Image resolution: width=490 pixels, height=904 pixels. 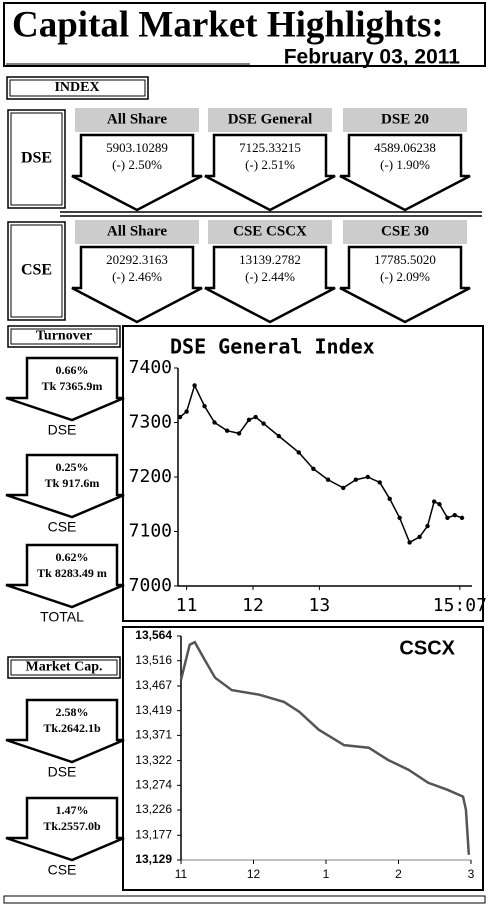 I want to click on index-label: INDEX, so click(x=76, y=87).